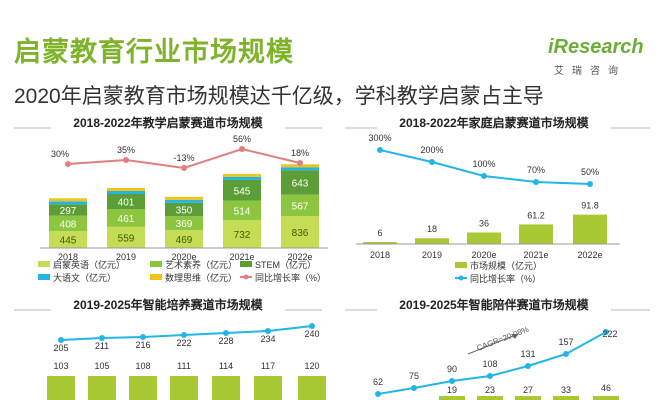  What do you see at coordinates (68, 224) in the screenshot?
I see `chart1-bar-label-1: 408` at bounding box center [68, 224].